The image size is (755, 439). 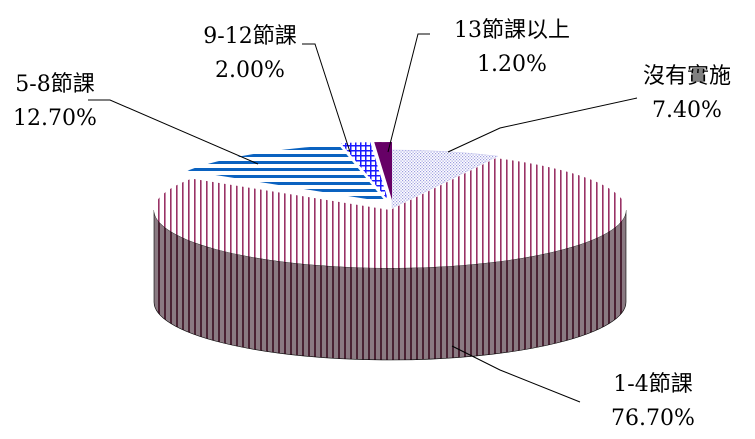 I want to click on label-5-8: 5-8節課 12.70%, so click(x=55, y=102).